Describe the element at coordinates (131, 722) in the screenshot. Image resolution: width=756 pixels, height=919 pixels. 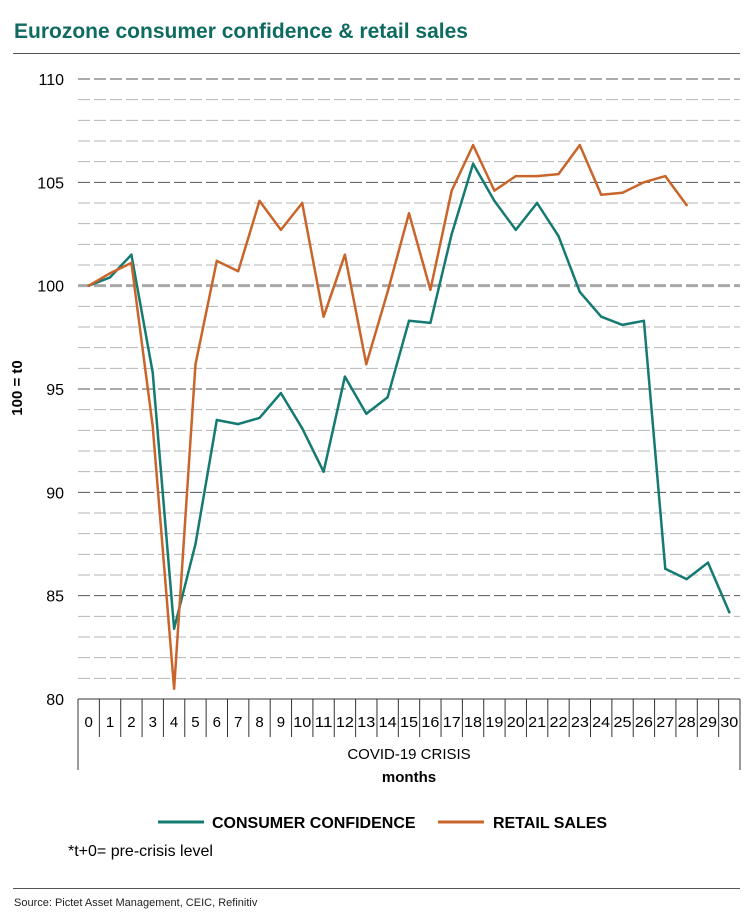
I see `x-tick-label: 2` at that location.